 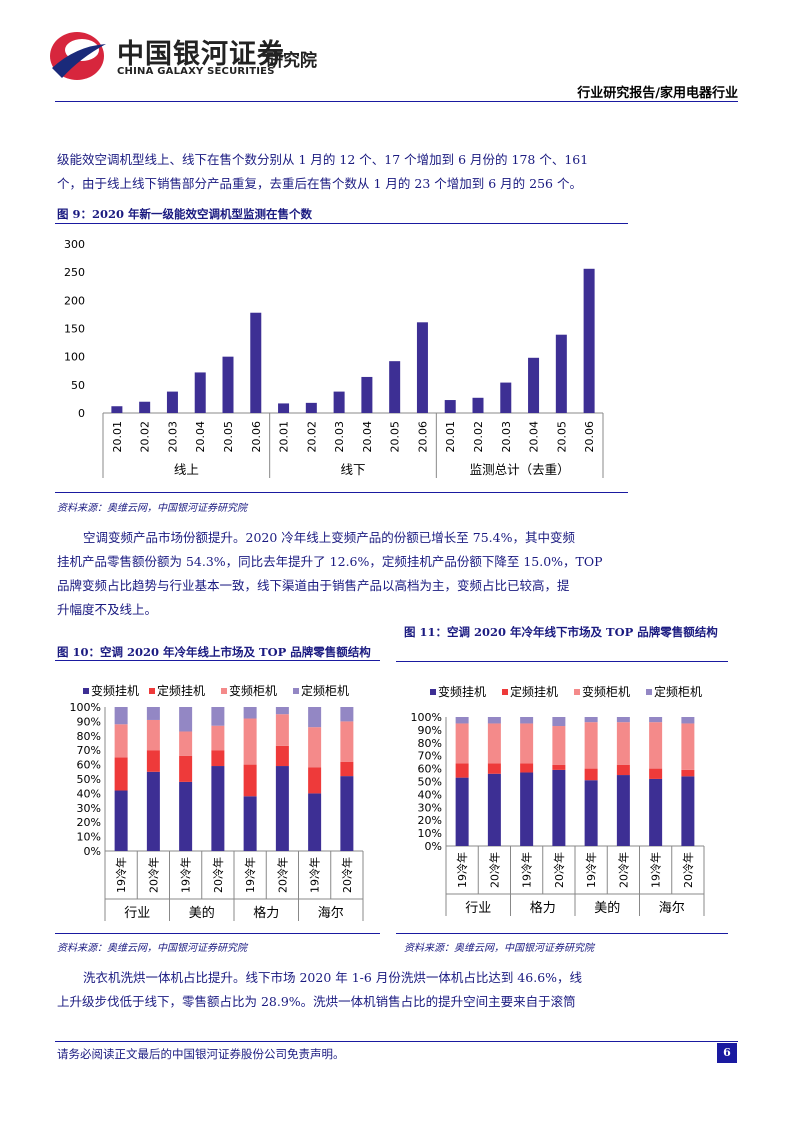 I want to click on y-tick-label: 100%, so click(x=85, y=707).